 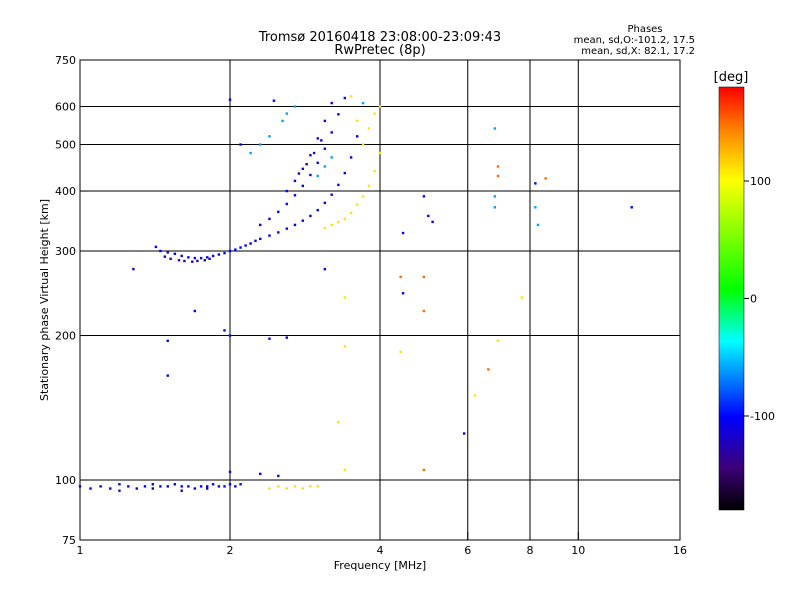 I want to click on legend-line-x: mean, sd,X: 82.1, 17.2, so click(x=638, y=51).